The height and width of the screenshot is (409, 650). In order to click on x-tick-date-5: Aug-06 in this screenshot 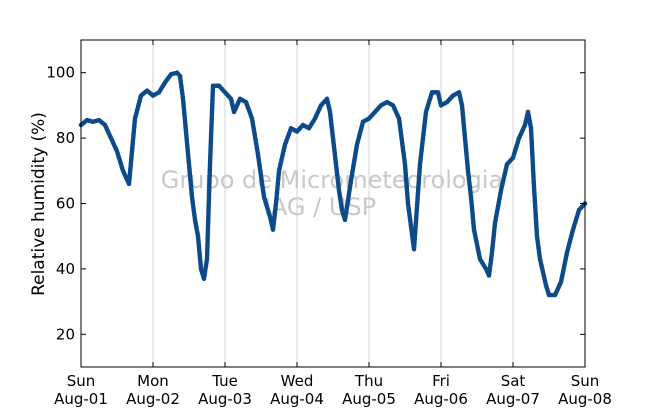, I will do `click(441, 399)`.